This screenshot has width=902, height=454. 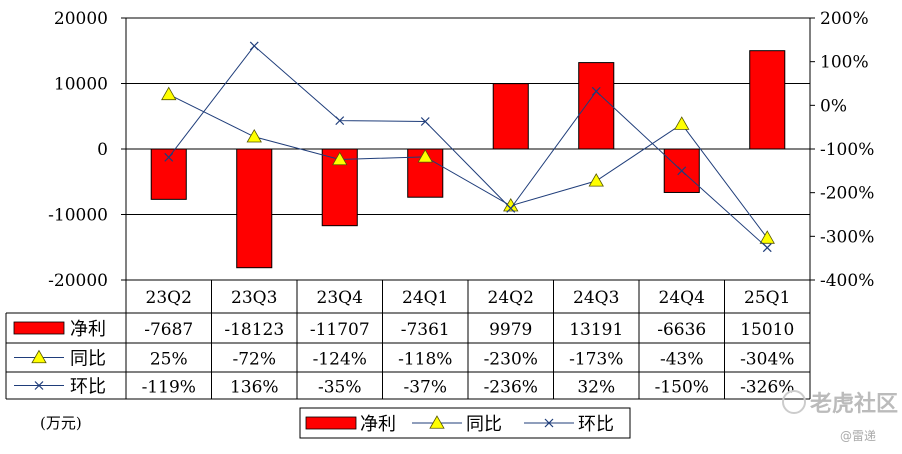 What do you see at coordinates (847, 237) in the screenshot?
I see `right-tick-label: -300%` at bounding box center [847, 237].